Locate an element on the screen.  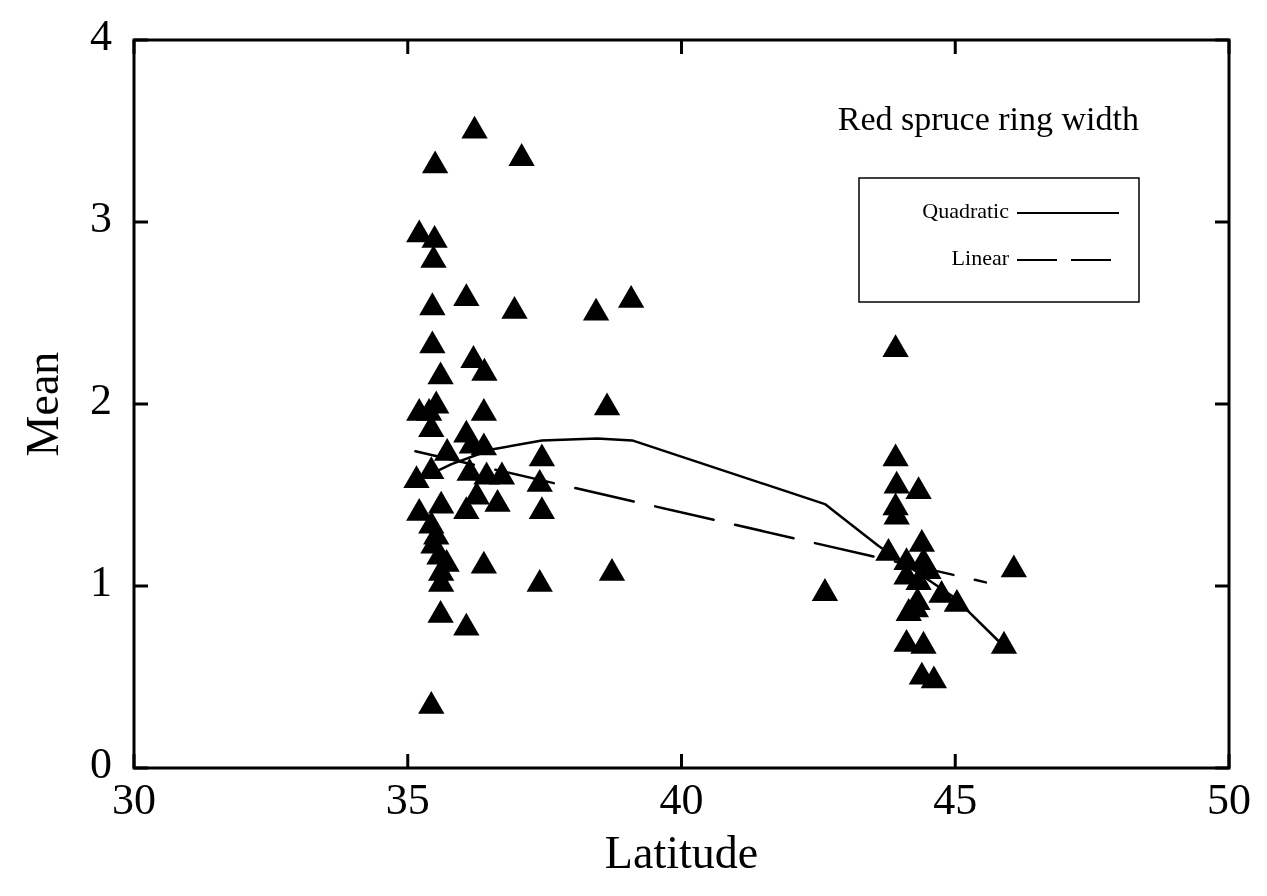
x-tick-label: 35 is located at coordinates (407, 799).